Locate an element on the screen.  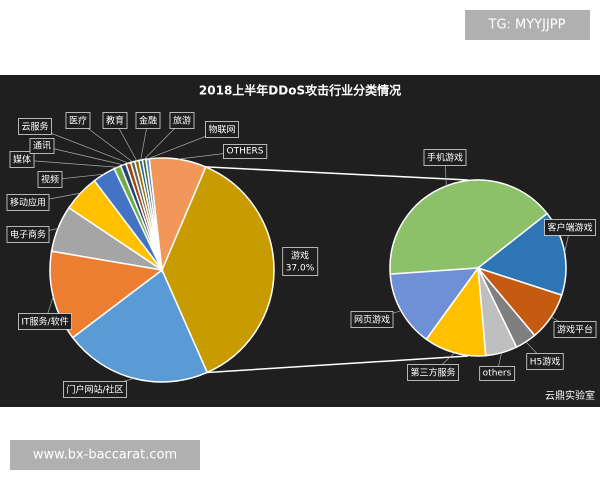
slice-label: 医疗 is located at coordinates (78, 121).